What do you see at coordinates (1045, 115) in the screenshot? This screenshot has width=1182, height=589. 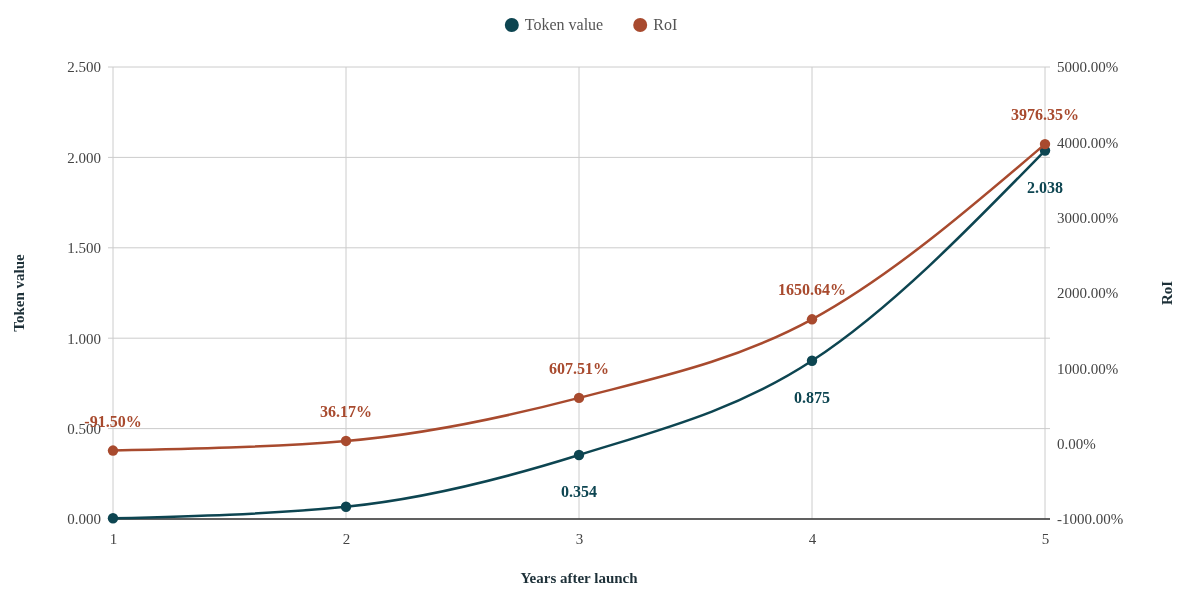 I see `data-label: 3976.35%` at bounding box center [1045, 115].